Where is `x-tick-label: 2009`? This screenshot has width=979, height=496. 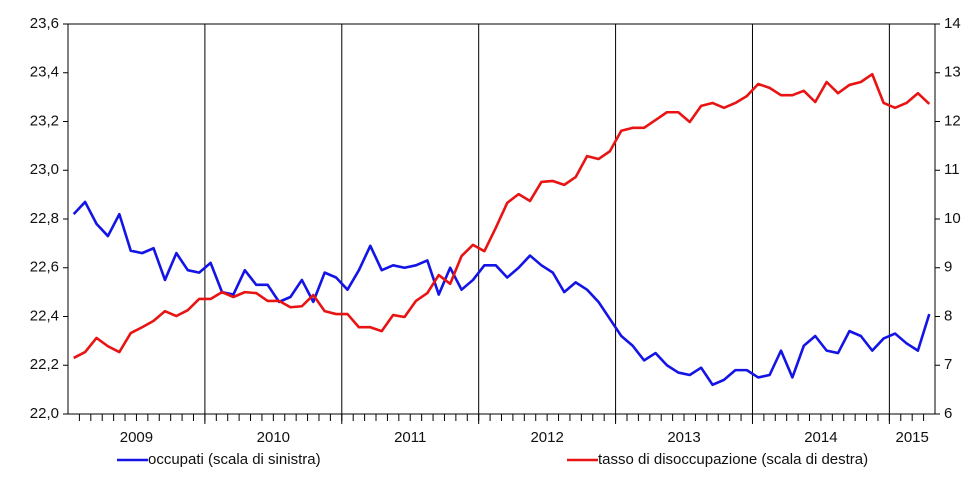
x-tick-label: 2009 is located at coordinates (136, 437).